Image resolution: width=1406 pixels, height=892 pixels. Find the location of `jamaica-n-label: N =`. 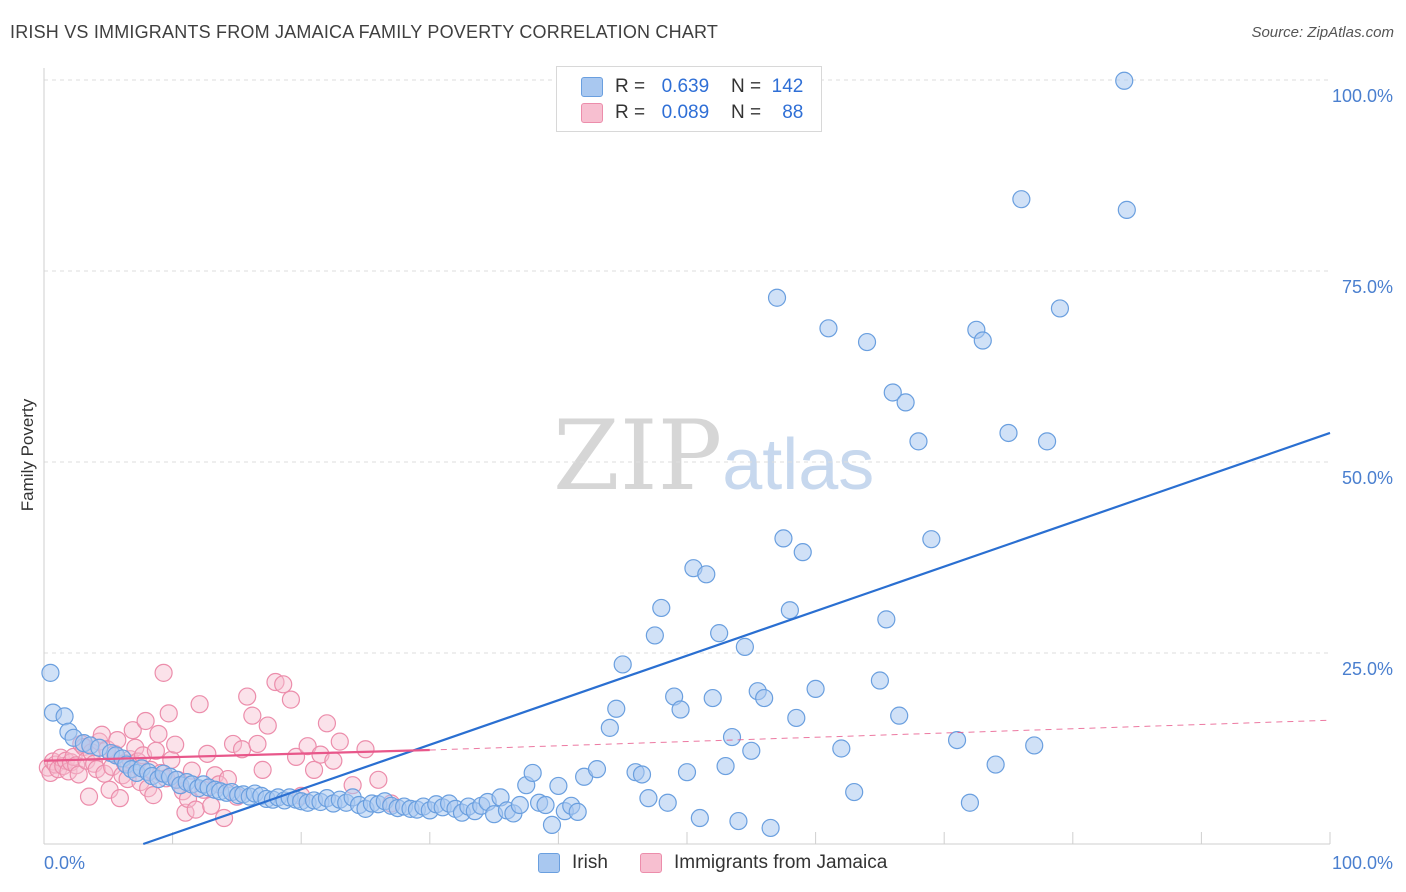

jamaica-n-label: N = is located at coordinates (746, 112).